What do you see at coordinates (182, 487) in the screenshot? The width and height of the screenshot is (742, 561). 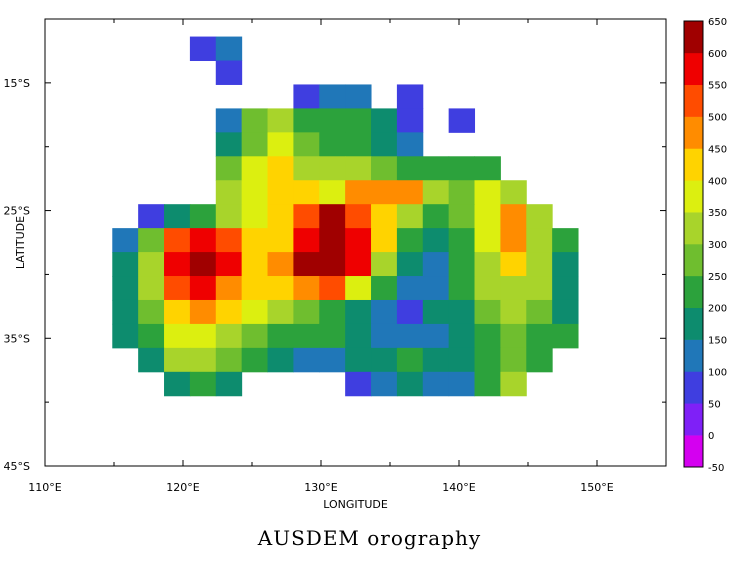 I see `x-tick-label: 120°E` at bounding box center [182, 487].